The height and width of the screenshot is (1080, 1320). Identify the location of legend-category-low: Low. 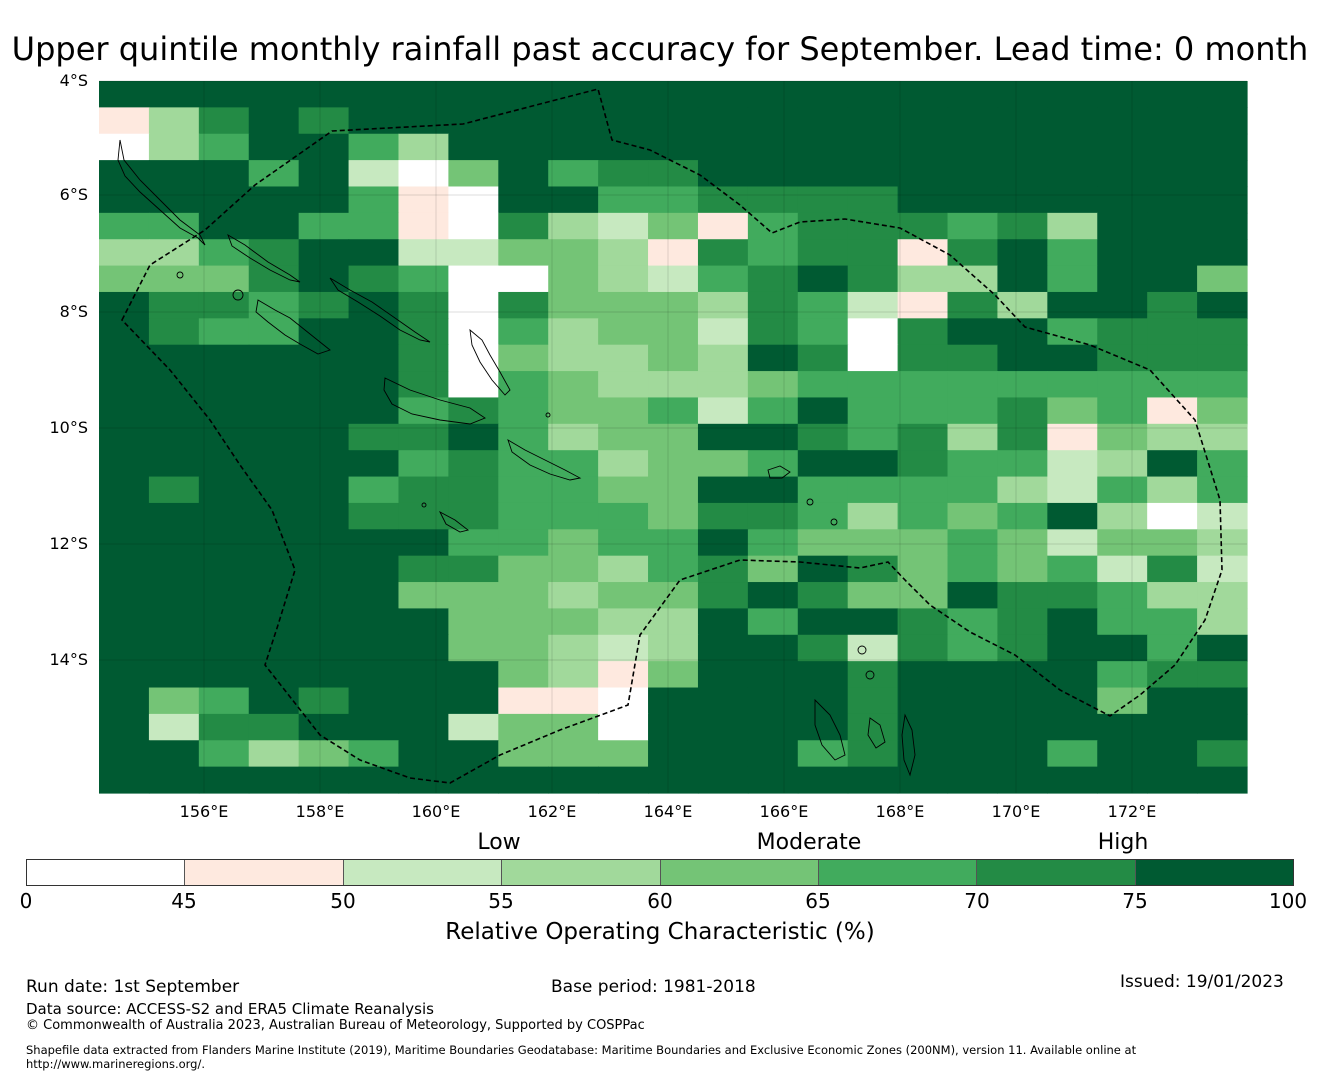
(499, 842).